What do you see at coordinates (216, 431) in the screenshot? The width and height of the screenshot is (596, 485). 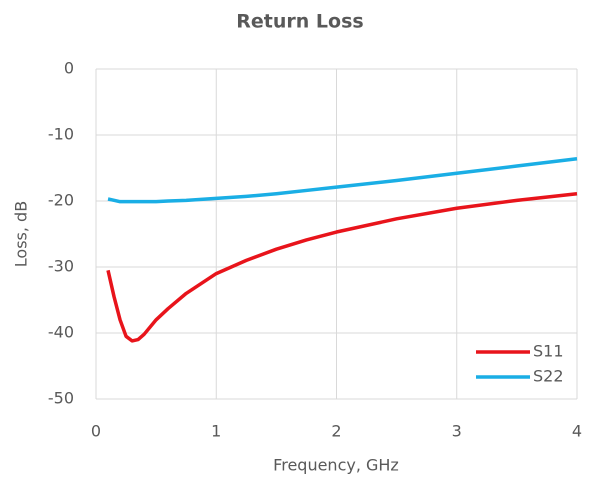 I see `x-tick-label: 1` at bounding box center [216, 431].